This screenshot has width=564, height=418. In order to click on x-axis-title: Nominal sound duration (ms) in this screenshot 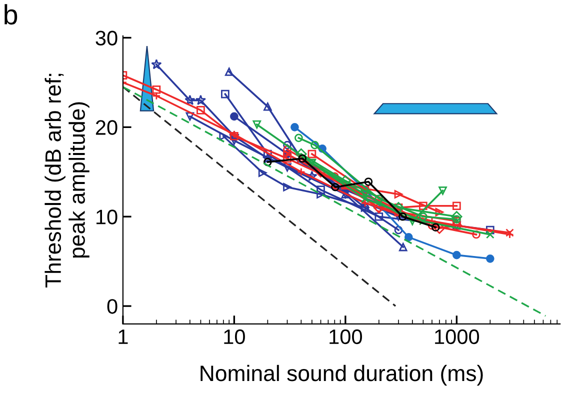, I will do `click(341, 375)`.